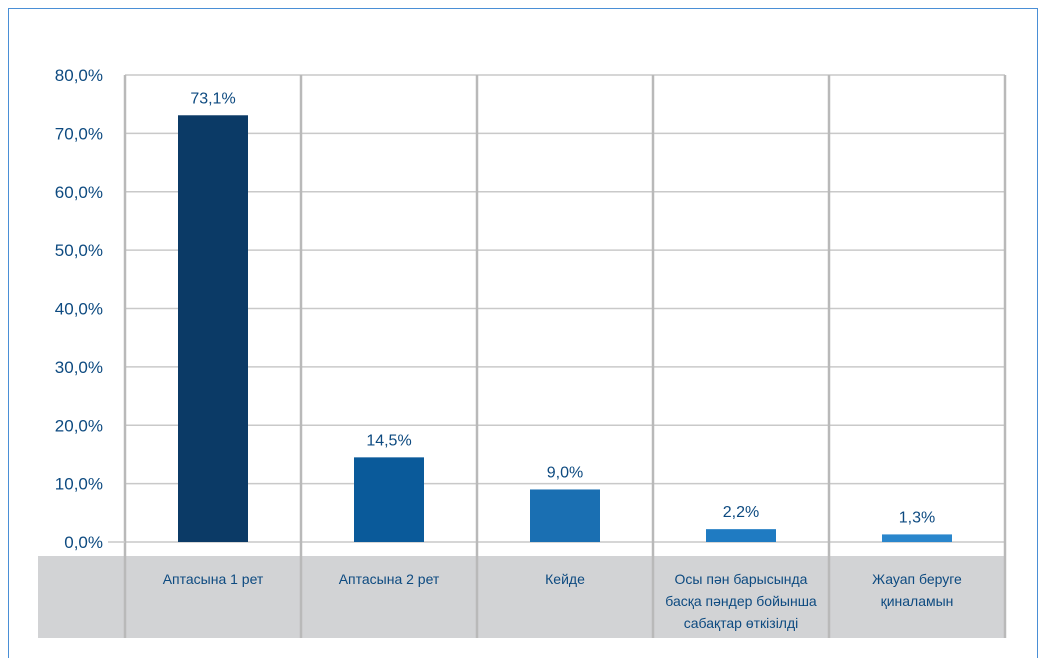  I want to click on y-tick-label: 50,0%, so click(79, 250).